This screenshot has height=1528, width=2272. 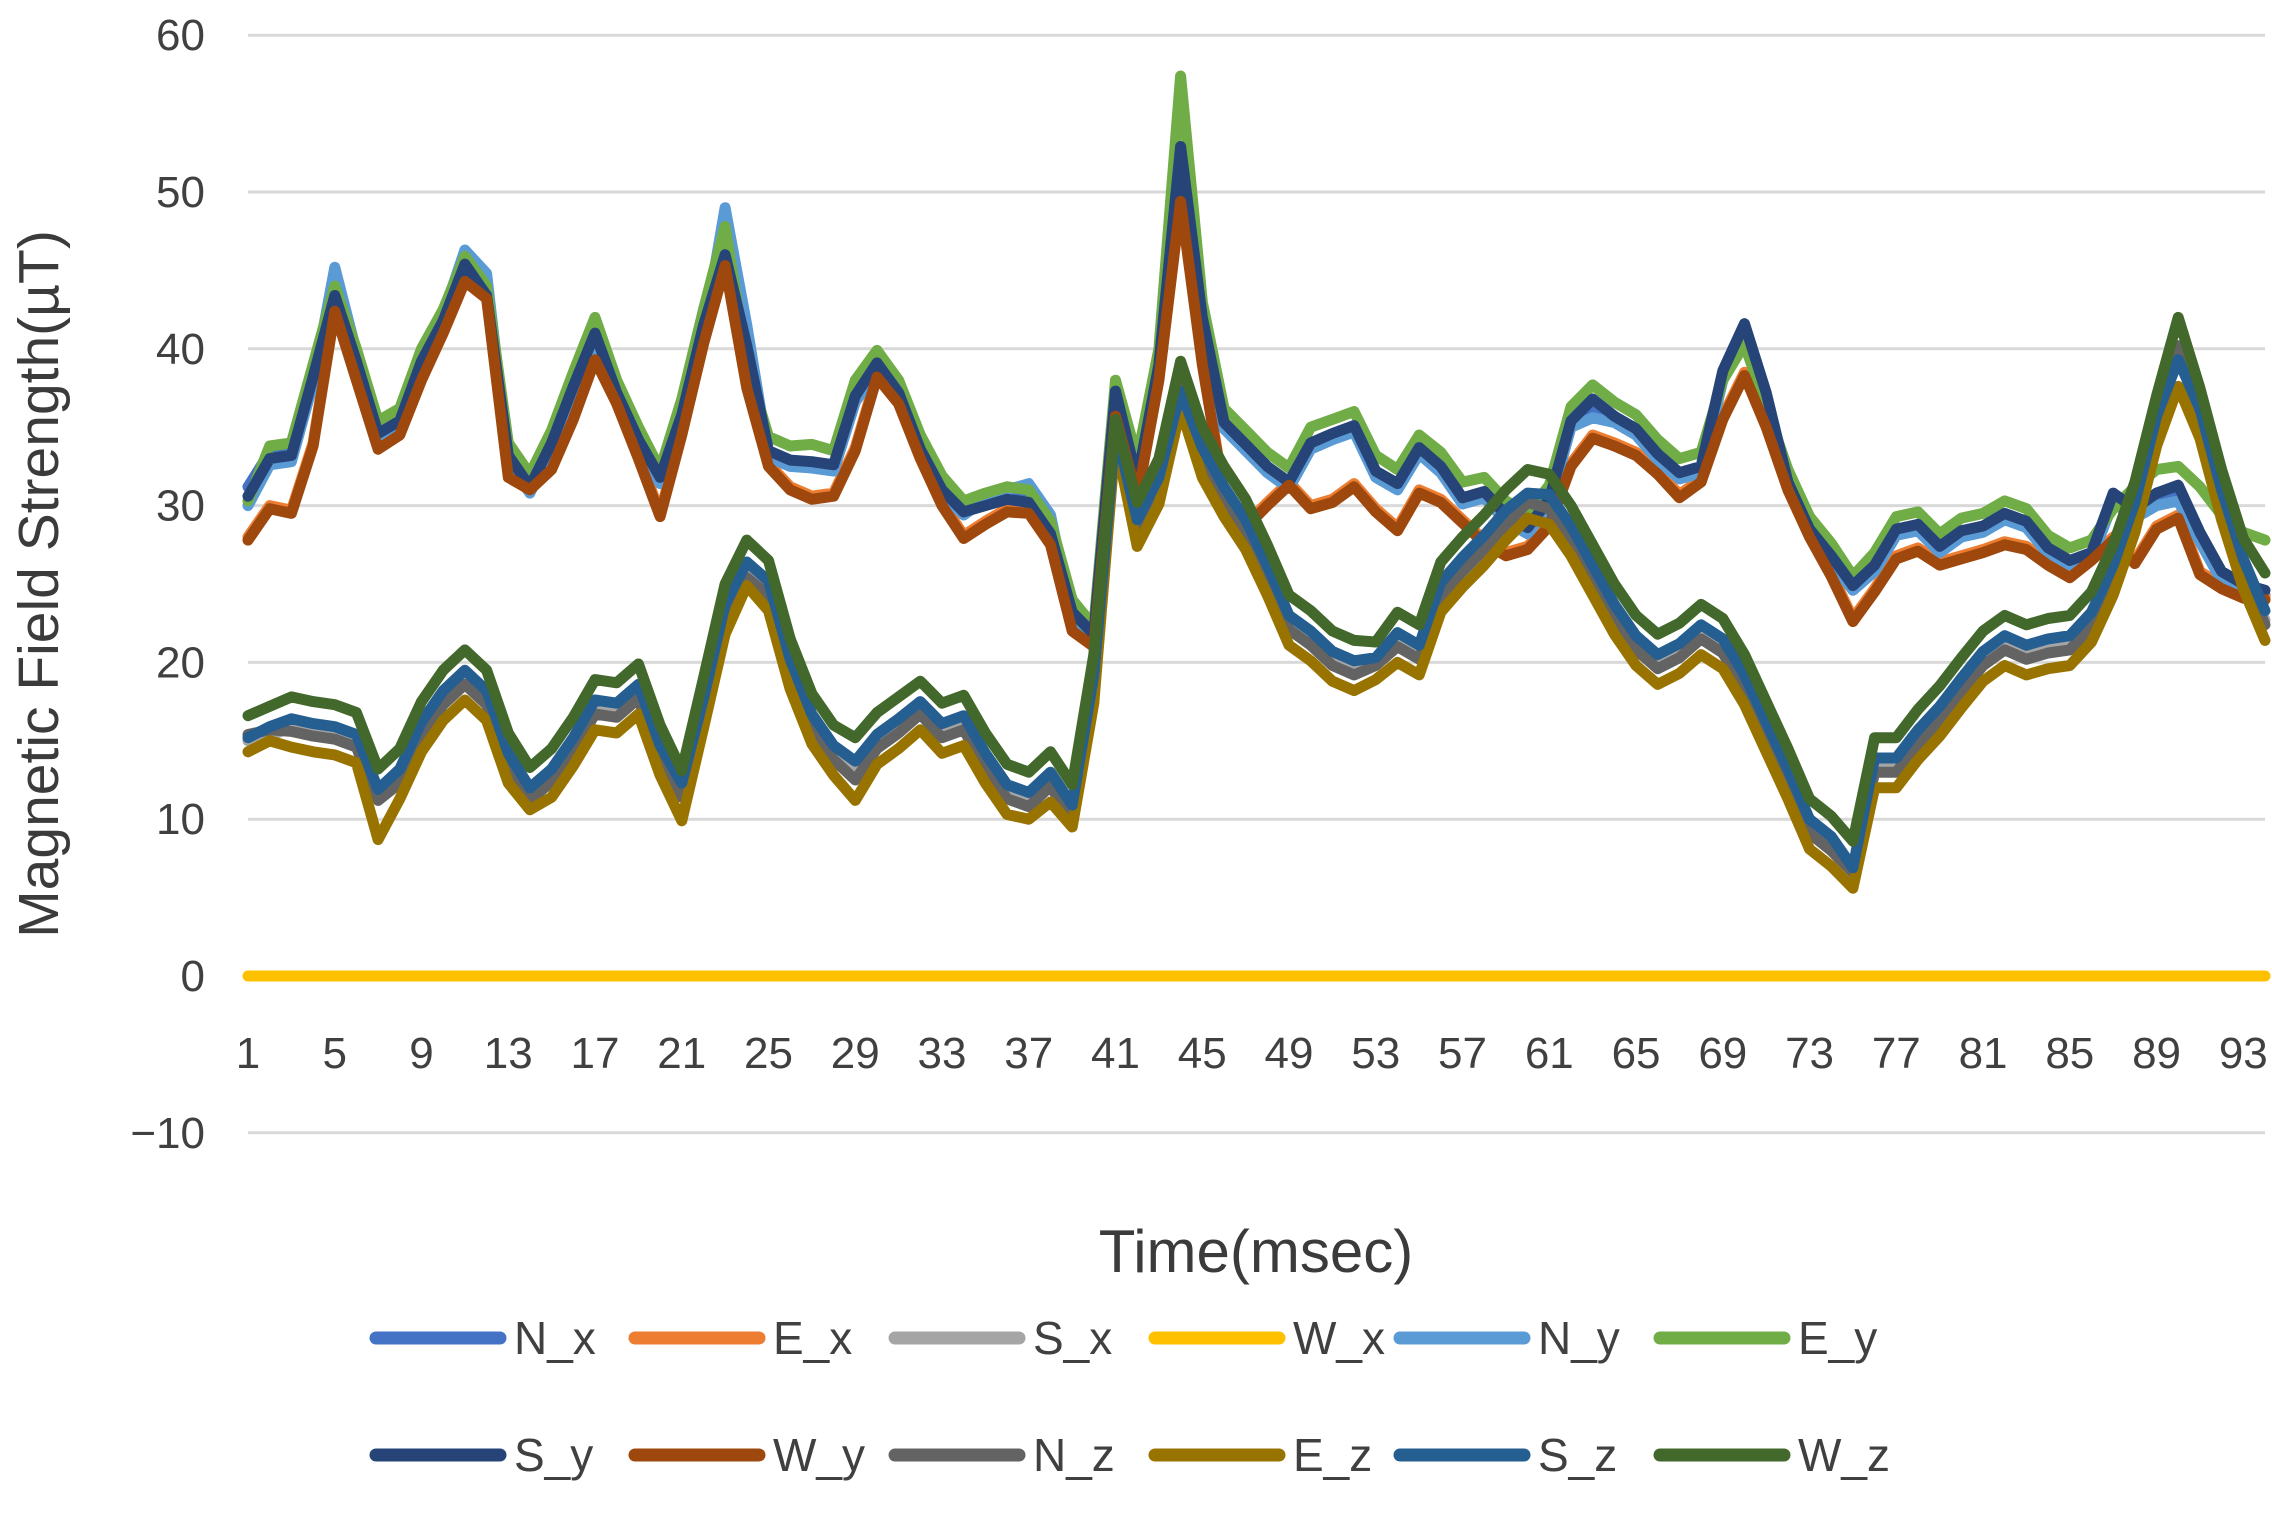 What do you see at coordinates (555, 1338) in the screenshot?
I see `legend-label-N_x: N_x` at bounding box center [555, 1338].